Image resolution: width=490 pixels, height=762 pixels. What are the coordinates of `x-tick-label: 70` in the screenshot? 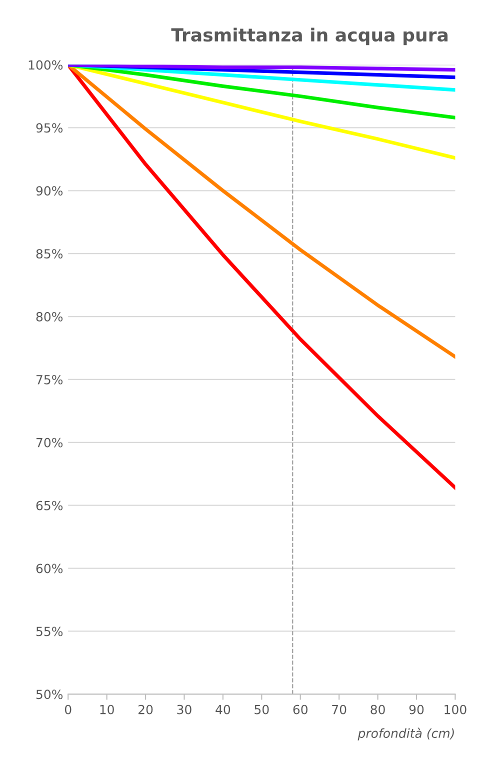 It's located at (339, 709).